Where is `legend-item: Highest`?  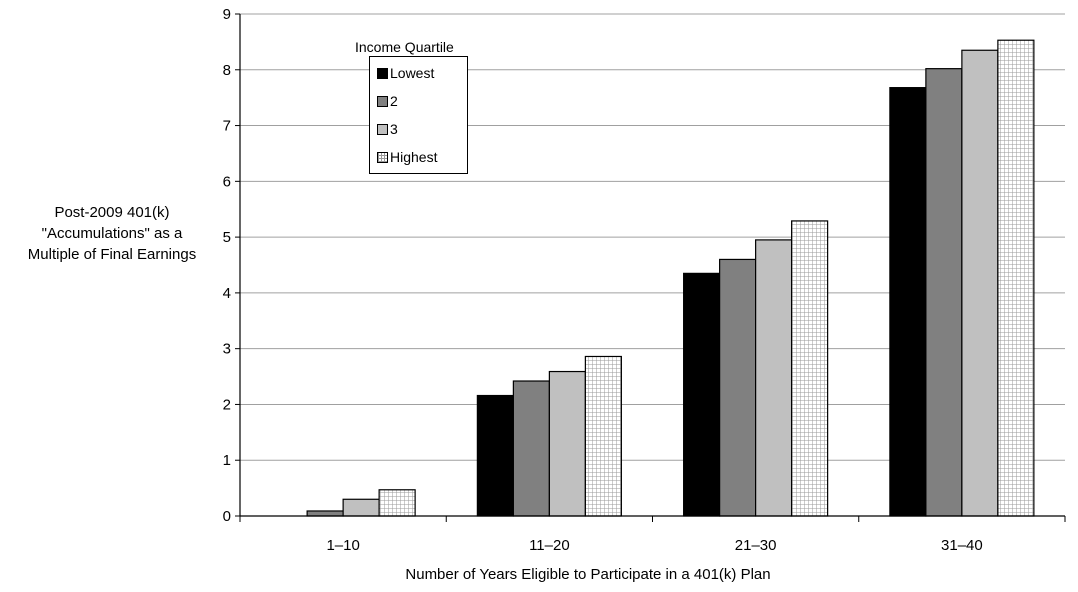 legend-item: Highest is located at coordinates (420, 157).